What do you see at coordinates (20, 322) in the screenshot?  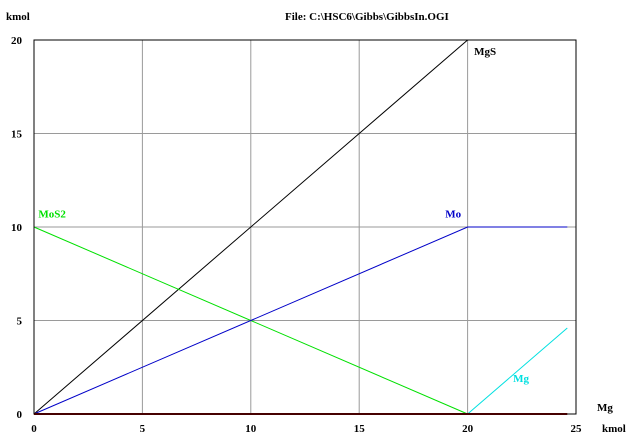 I see `y-tick-label-5: 5` at bounding box center [20, 322].